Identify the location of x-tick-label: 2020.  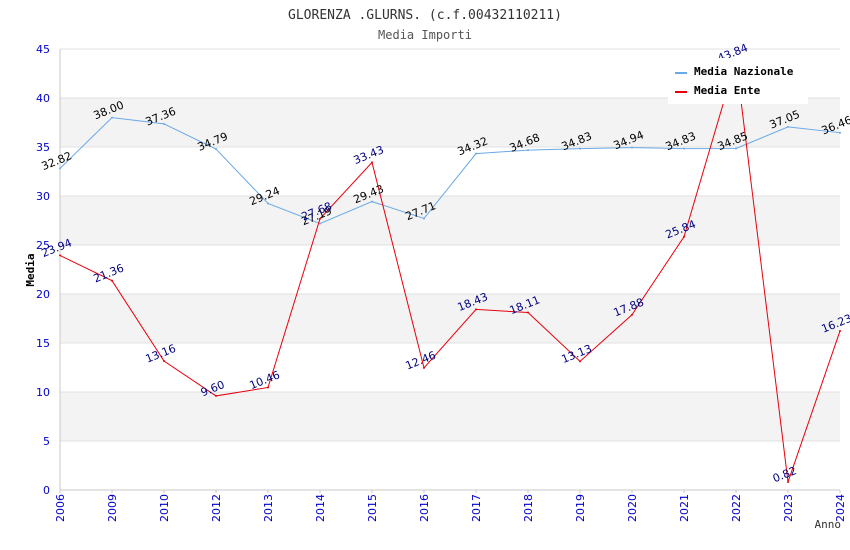
(632, 508).